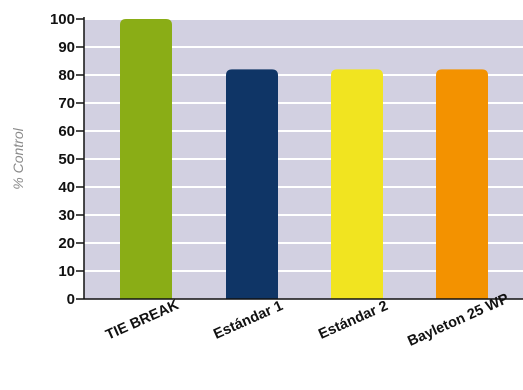 The width and height of the screenshot is (523, 390). What do you see at coordinates (66, 103) in the screenshot?
I see `y-tick-label: 70` at bounding box center [66, 103].